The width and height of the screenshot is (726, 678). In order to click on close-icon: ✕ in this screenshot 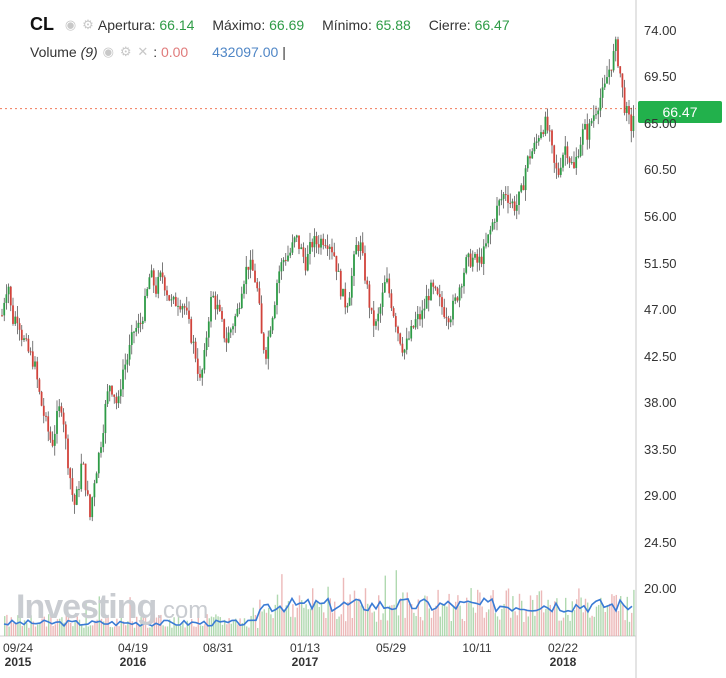, I will do `click(143, 51)`.